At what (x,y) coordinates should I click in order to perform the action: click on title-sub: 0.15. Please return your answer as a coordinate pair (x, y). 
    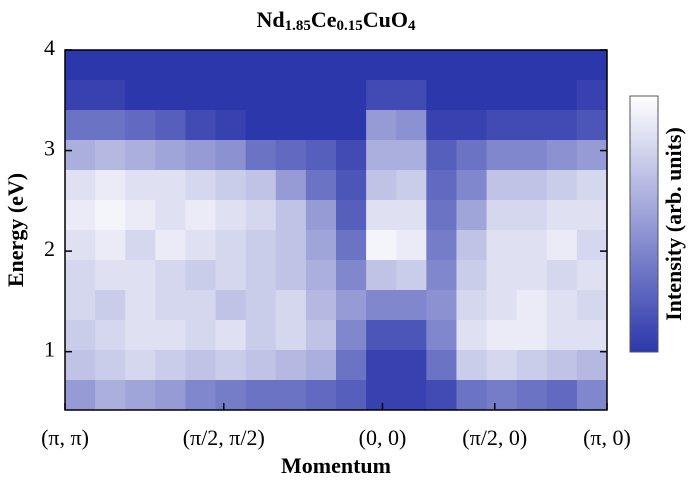
    Looking at the image, I should click on (350, 26).